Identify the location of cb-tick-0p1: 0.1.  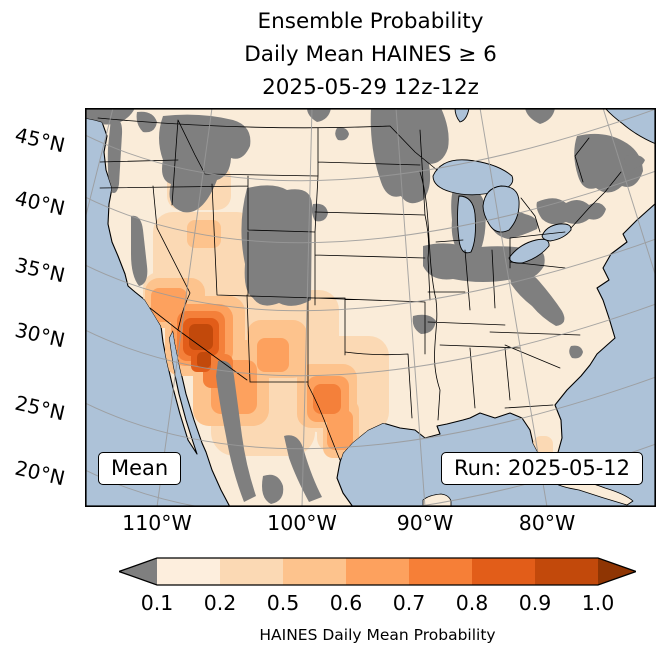
(157, 603).